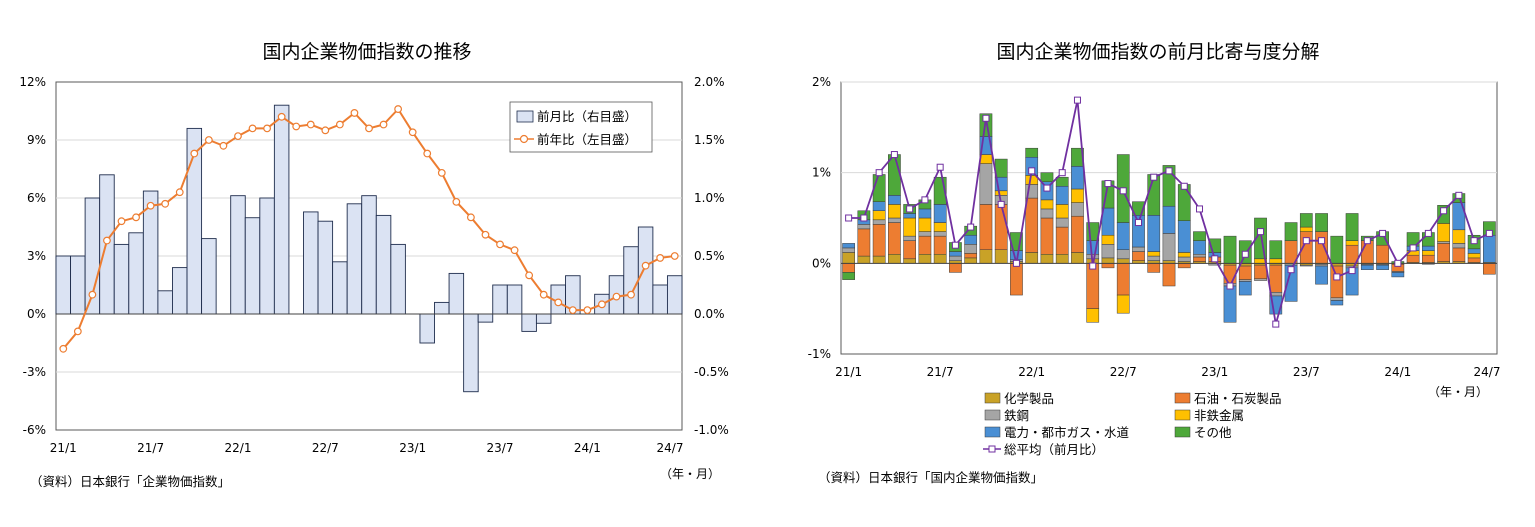  I want to click on chart2-legend-label: 石油・石炭製品, so click(1238, 398).